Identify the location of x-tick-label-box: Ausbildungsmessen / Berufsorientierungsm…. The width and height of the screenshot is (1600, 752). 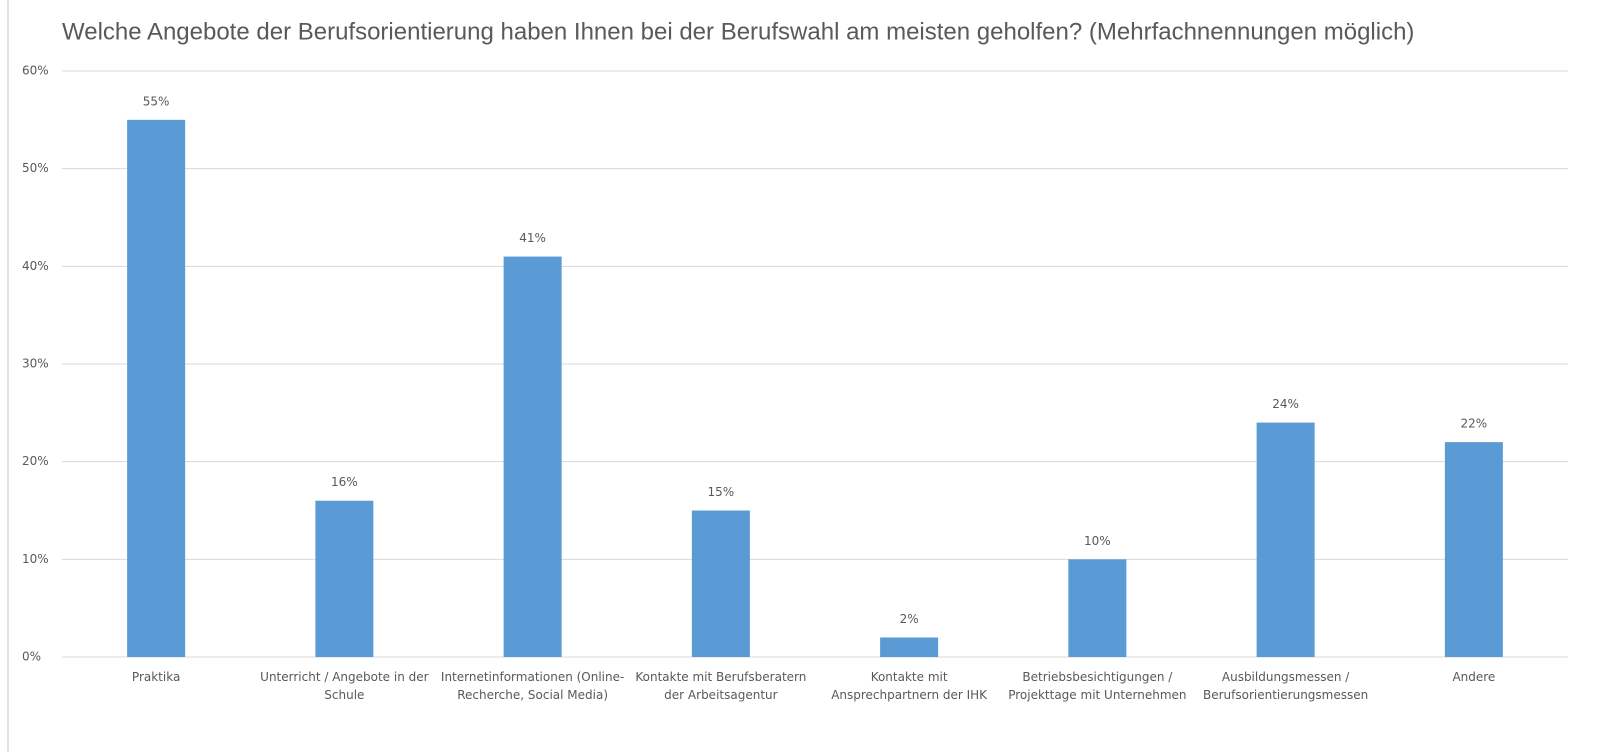
(1286, 686).